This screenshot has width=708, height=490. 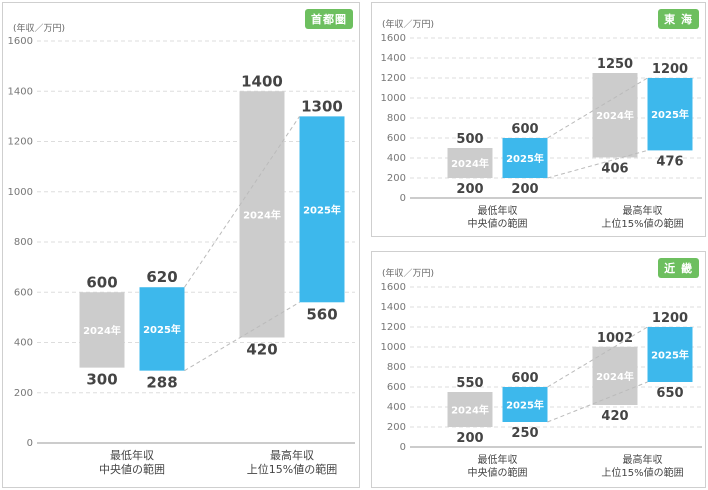 What do you see at coordinates (524, 433) in the screenshot?
I see `bar-low-value-label: 250` at bounding box center [524, 433].